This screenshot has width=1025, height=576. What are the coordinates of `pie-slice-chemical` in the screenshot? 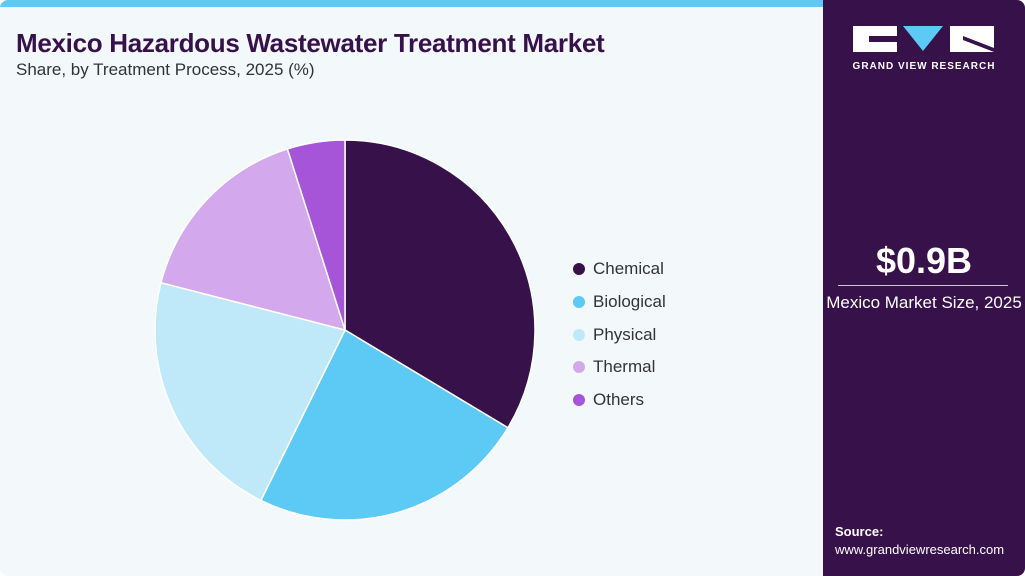 It's located at (440, 284).